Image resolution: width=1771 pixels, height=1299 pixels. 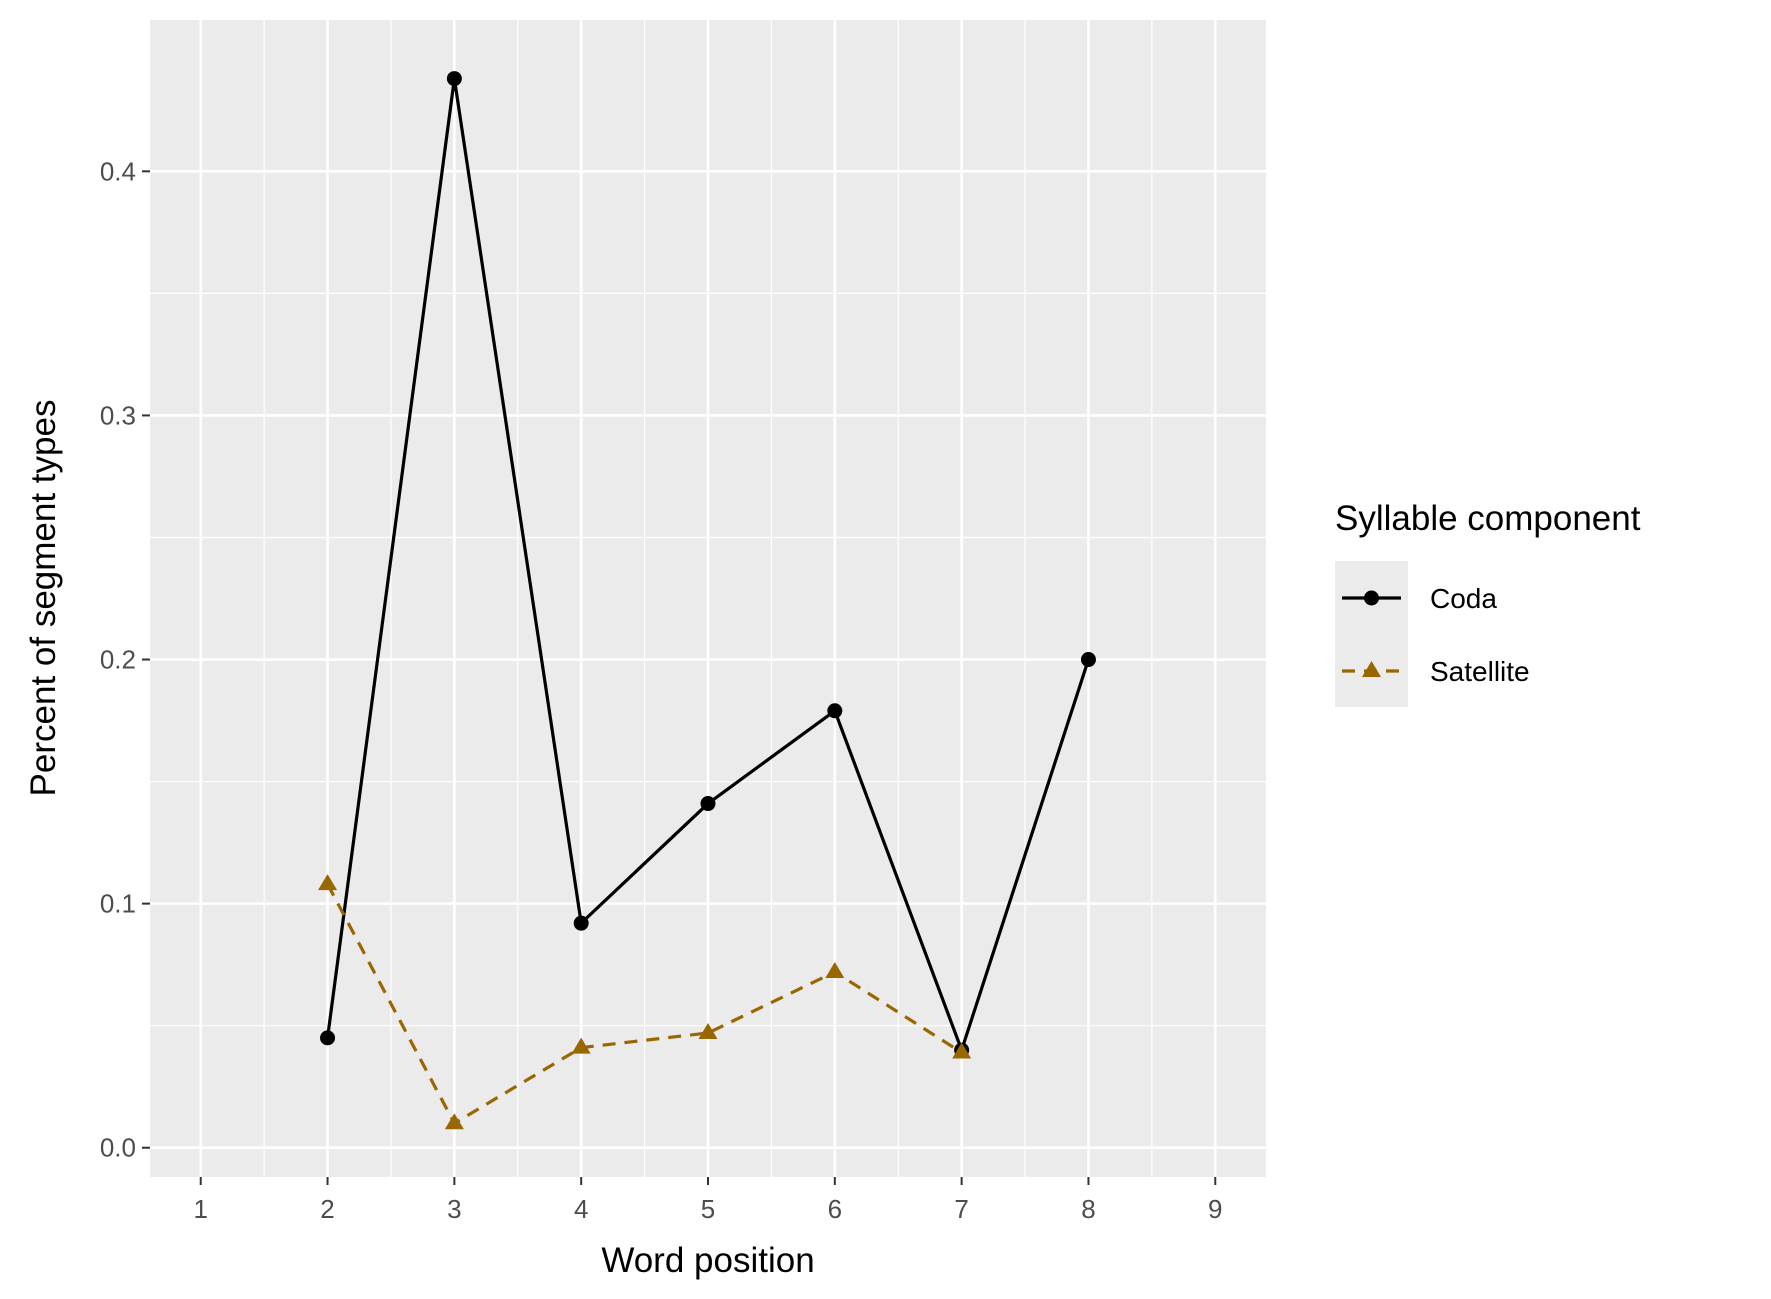 I want to click on y-axis: 0.0 0.1 0.2 0.3 0.4, so click(x=125, y=659).